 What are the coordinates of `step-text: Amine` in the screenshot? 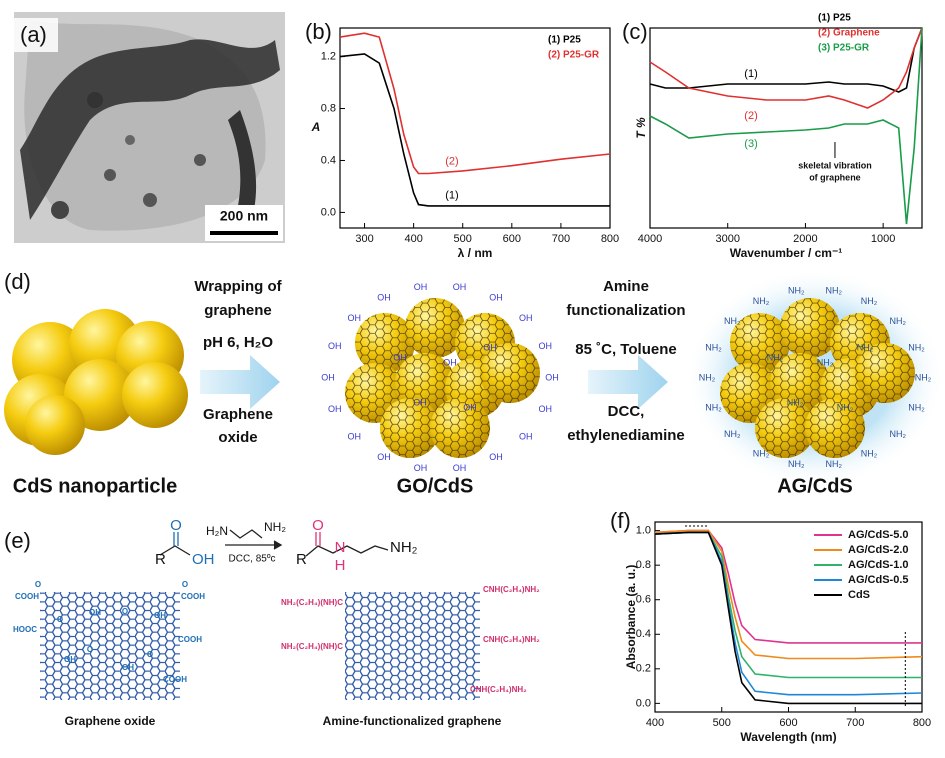 It's located at (626, 286).